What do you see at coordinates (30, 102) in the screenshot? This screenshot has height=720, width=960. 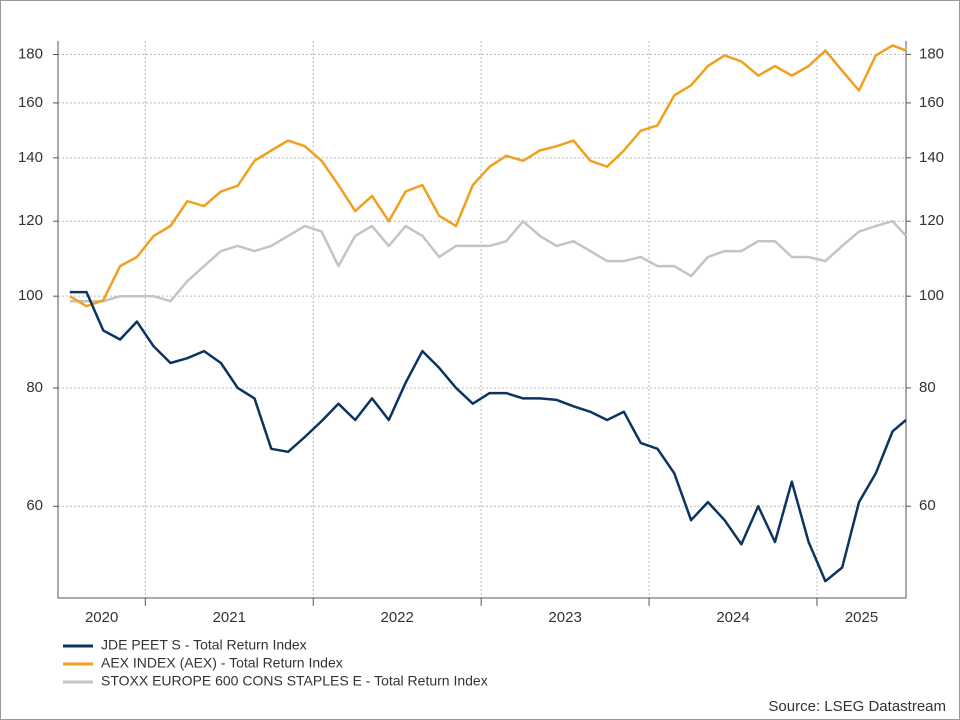 I see `y-tick-label: 160` at bounding box center [30, 102].